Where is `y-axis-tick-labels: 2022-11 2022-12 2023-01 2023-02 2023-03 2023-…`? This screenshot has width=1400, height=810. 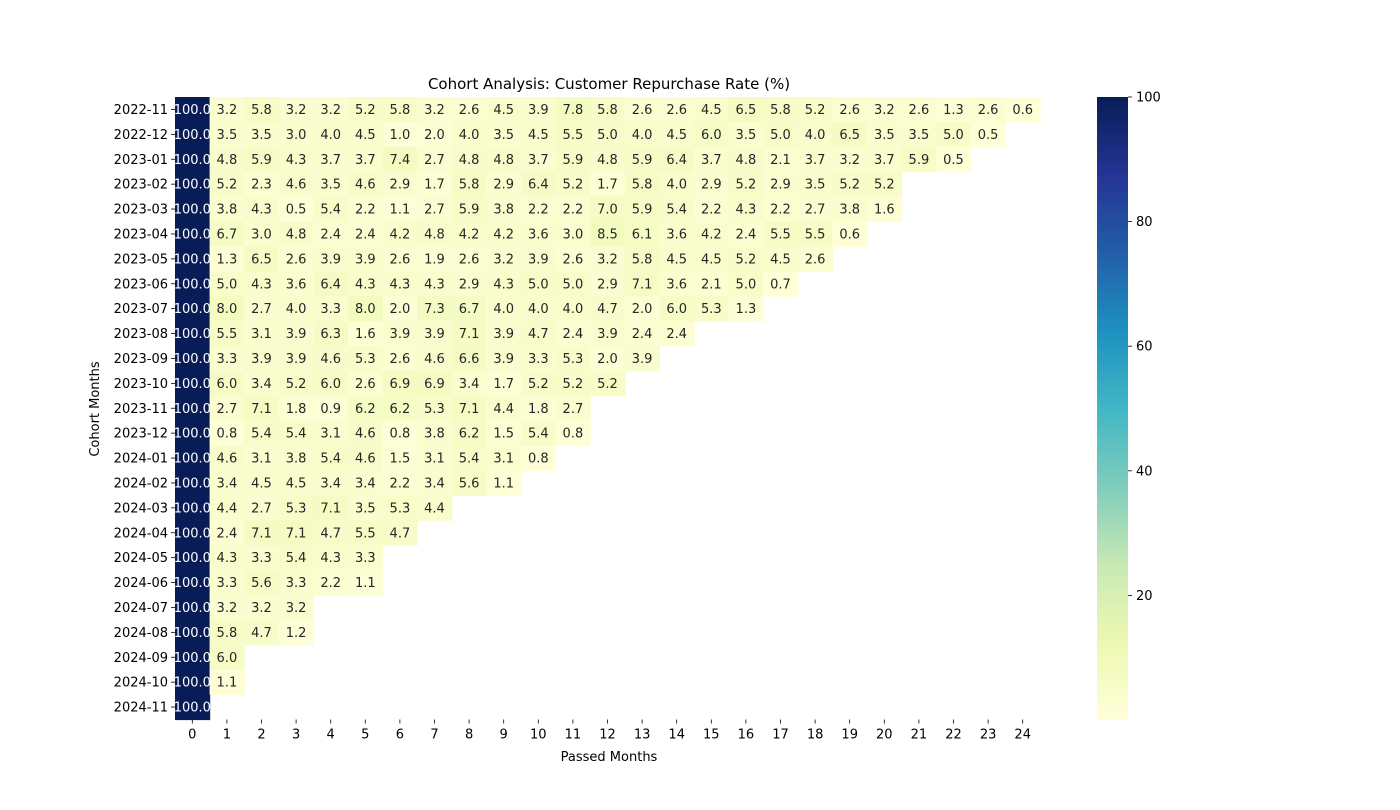
y-axis-tick-labels: 2022-11 2022-12 2023-01 2023-02 2023-03 2023-… is located at coordinates (144, 409).